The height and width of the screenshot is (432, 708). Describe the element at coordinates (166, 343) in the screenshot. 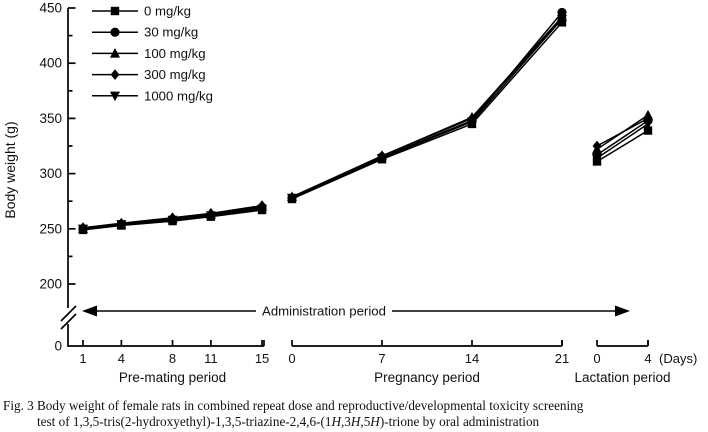

I see `x-axis-premating` at that location.